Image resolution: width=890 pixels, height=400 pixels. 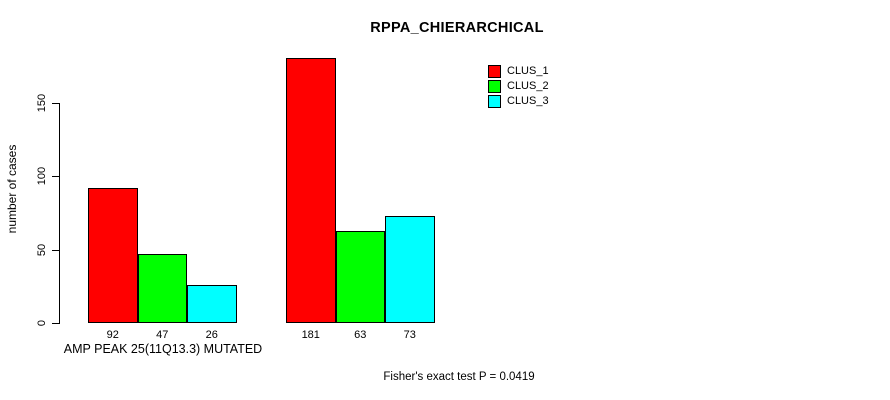 I want to click on y-tick-label-100: 100, so click(x=42, y=176).